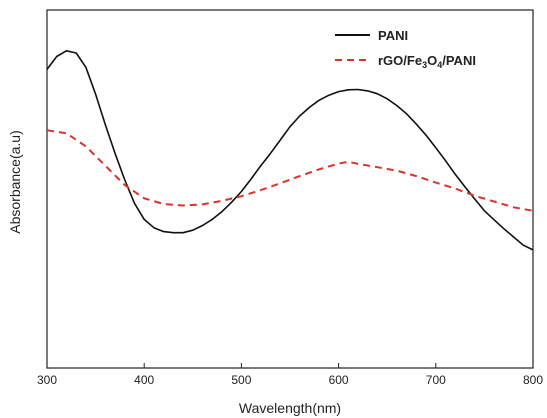 This screenshot has height=418, width=547. Describe the element at coordinates (290, 375) in the screenshot. I see `x-axis-ticks: 300 400 500 600 700 800` at that location.